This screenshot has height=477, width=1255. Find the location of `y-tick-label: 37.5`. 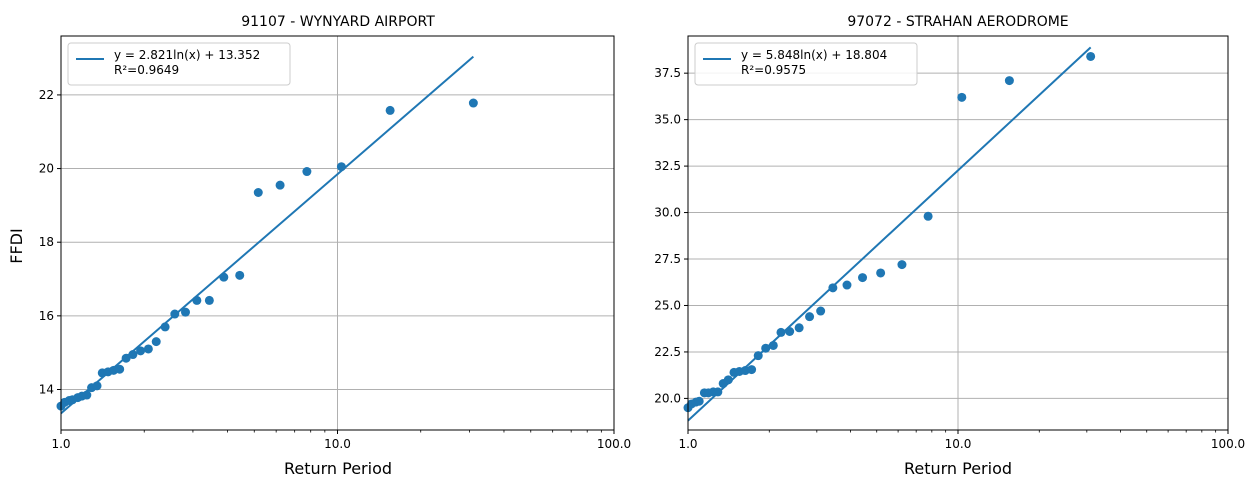

y-tick-label: 37.5 is located at coordinates (667, 73).